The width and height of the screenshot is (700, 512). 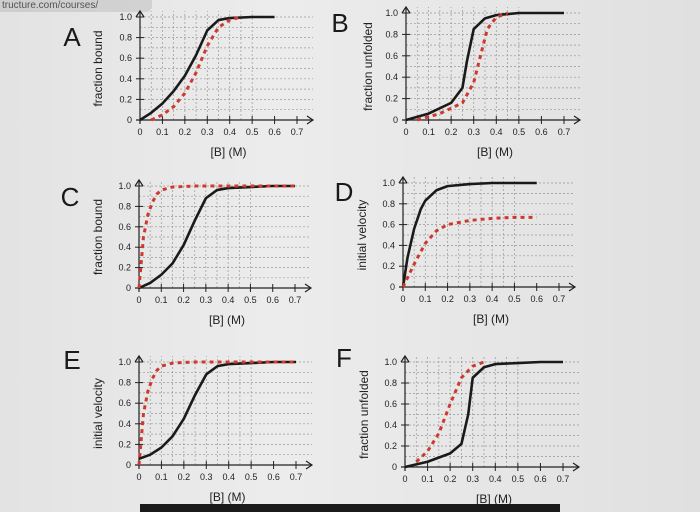 What do you see at coordinates (559, 299) in the screenshot?
I see `x-tick-label: 0.7` at bounding box center [559, 299].